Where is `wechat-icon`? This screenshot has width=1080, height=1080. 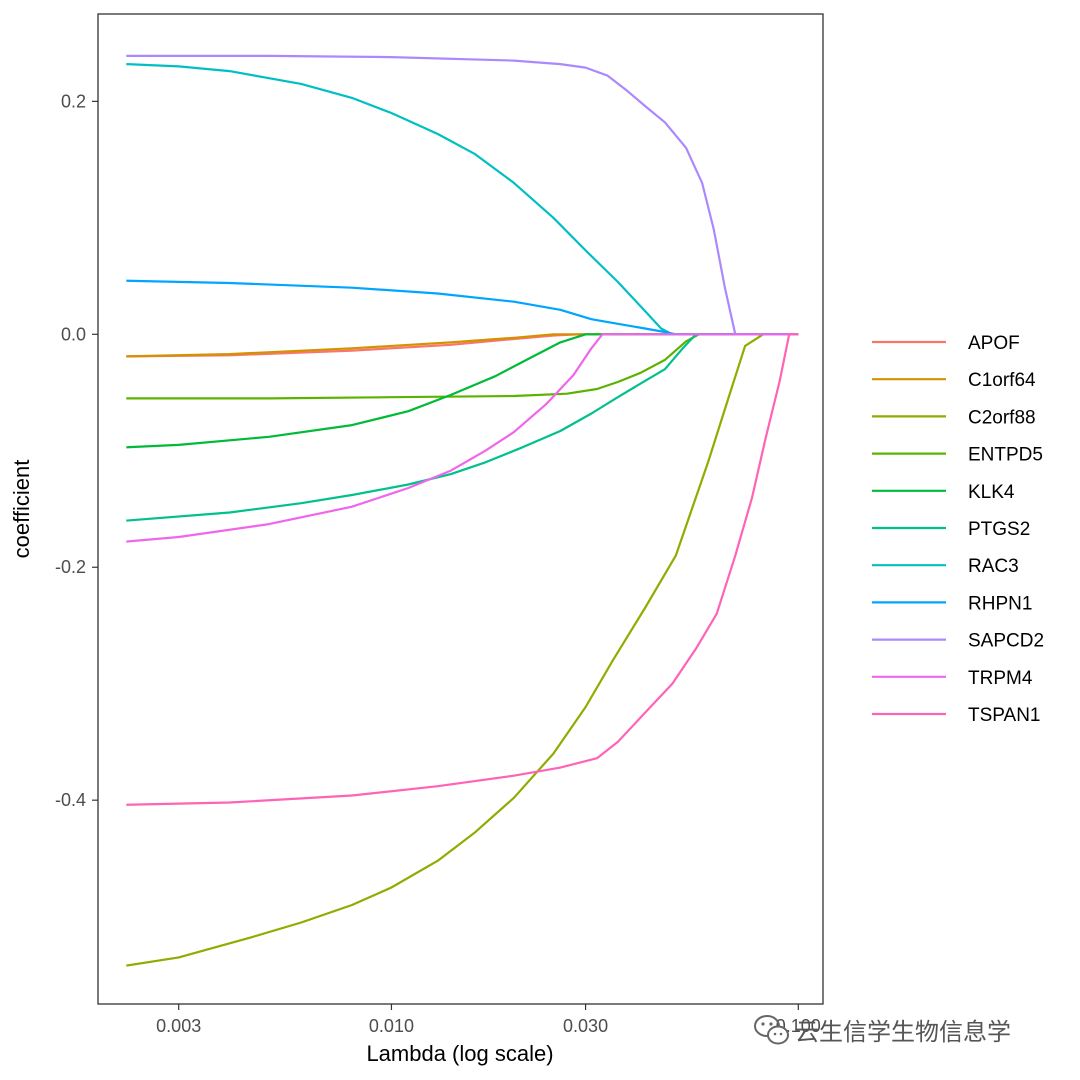 wechat-icon is located at coordinates (771, 1030).